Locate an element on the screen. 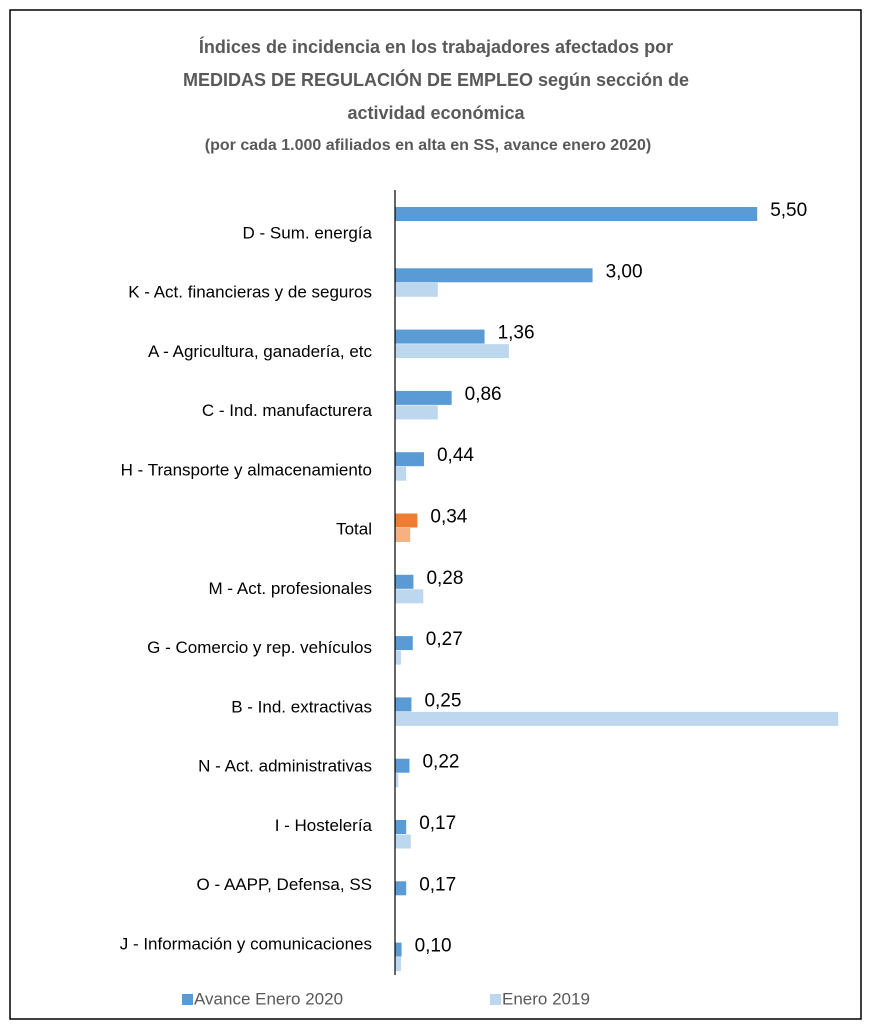  data-label: 0,34 is located at coordinates (448, 517).